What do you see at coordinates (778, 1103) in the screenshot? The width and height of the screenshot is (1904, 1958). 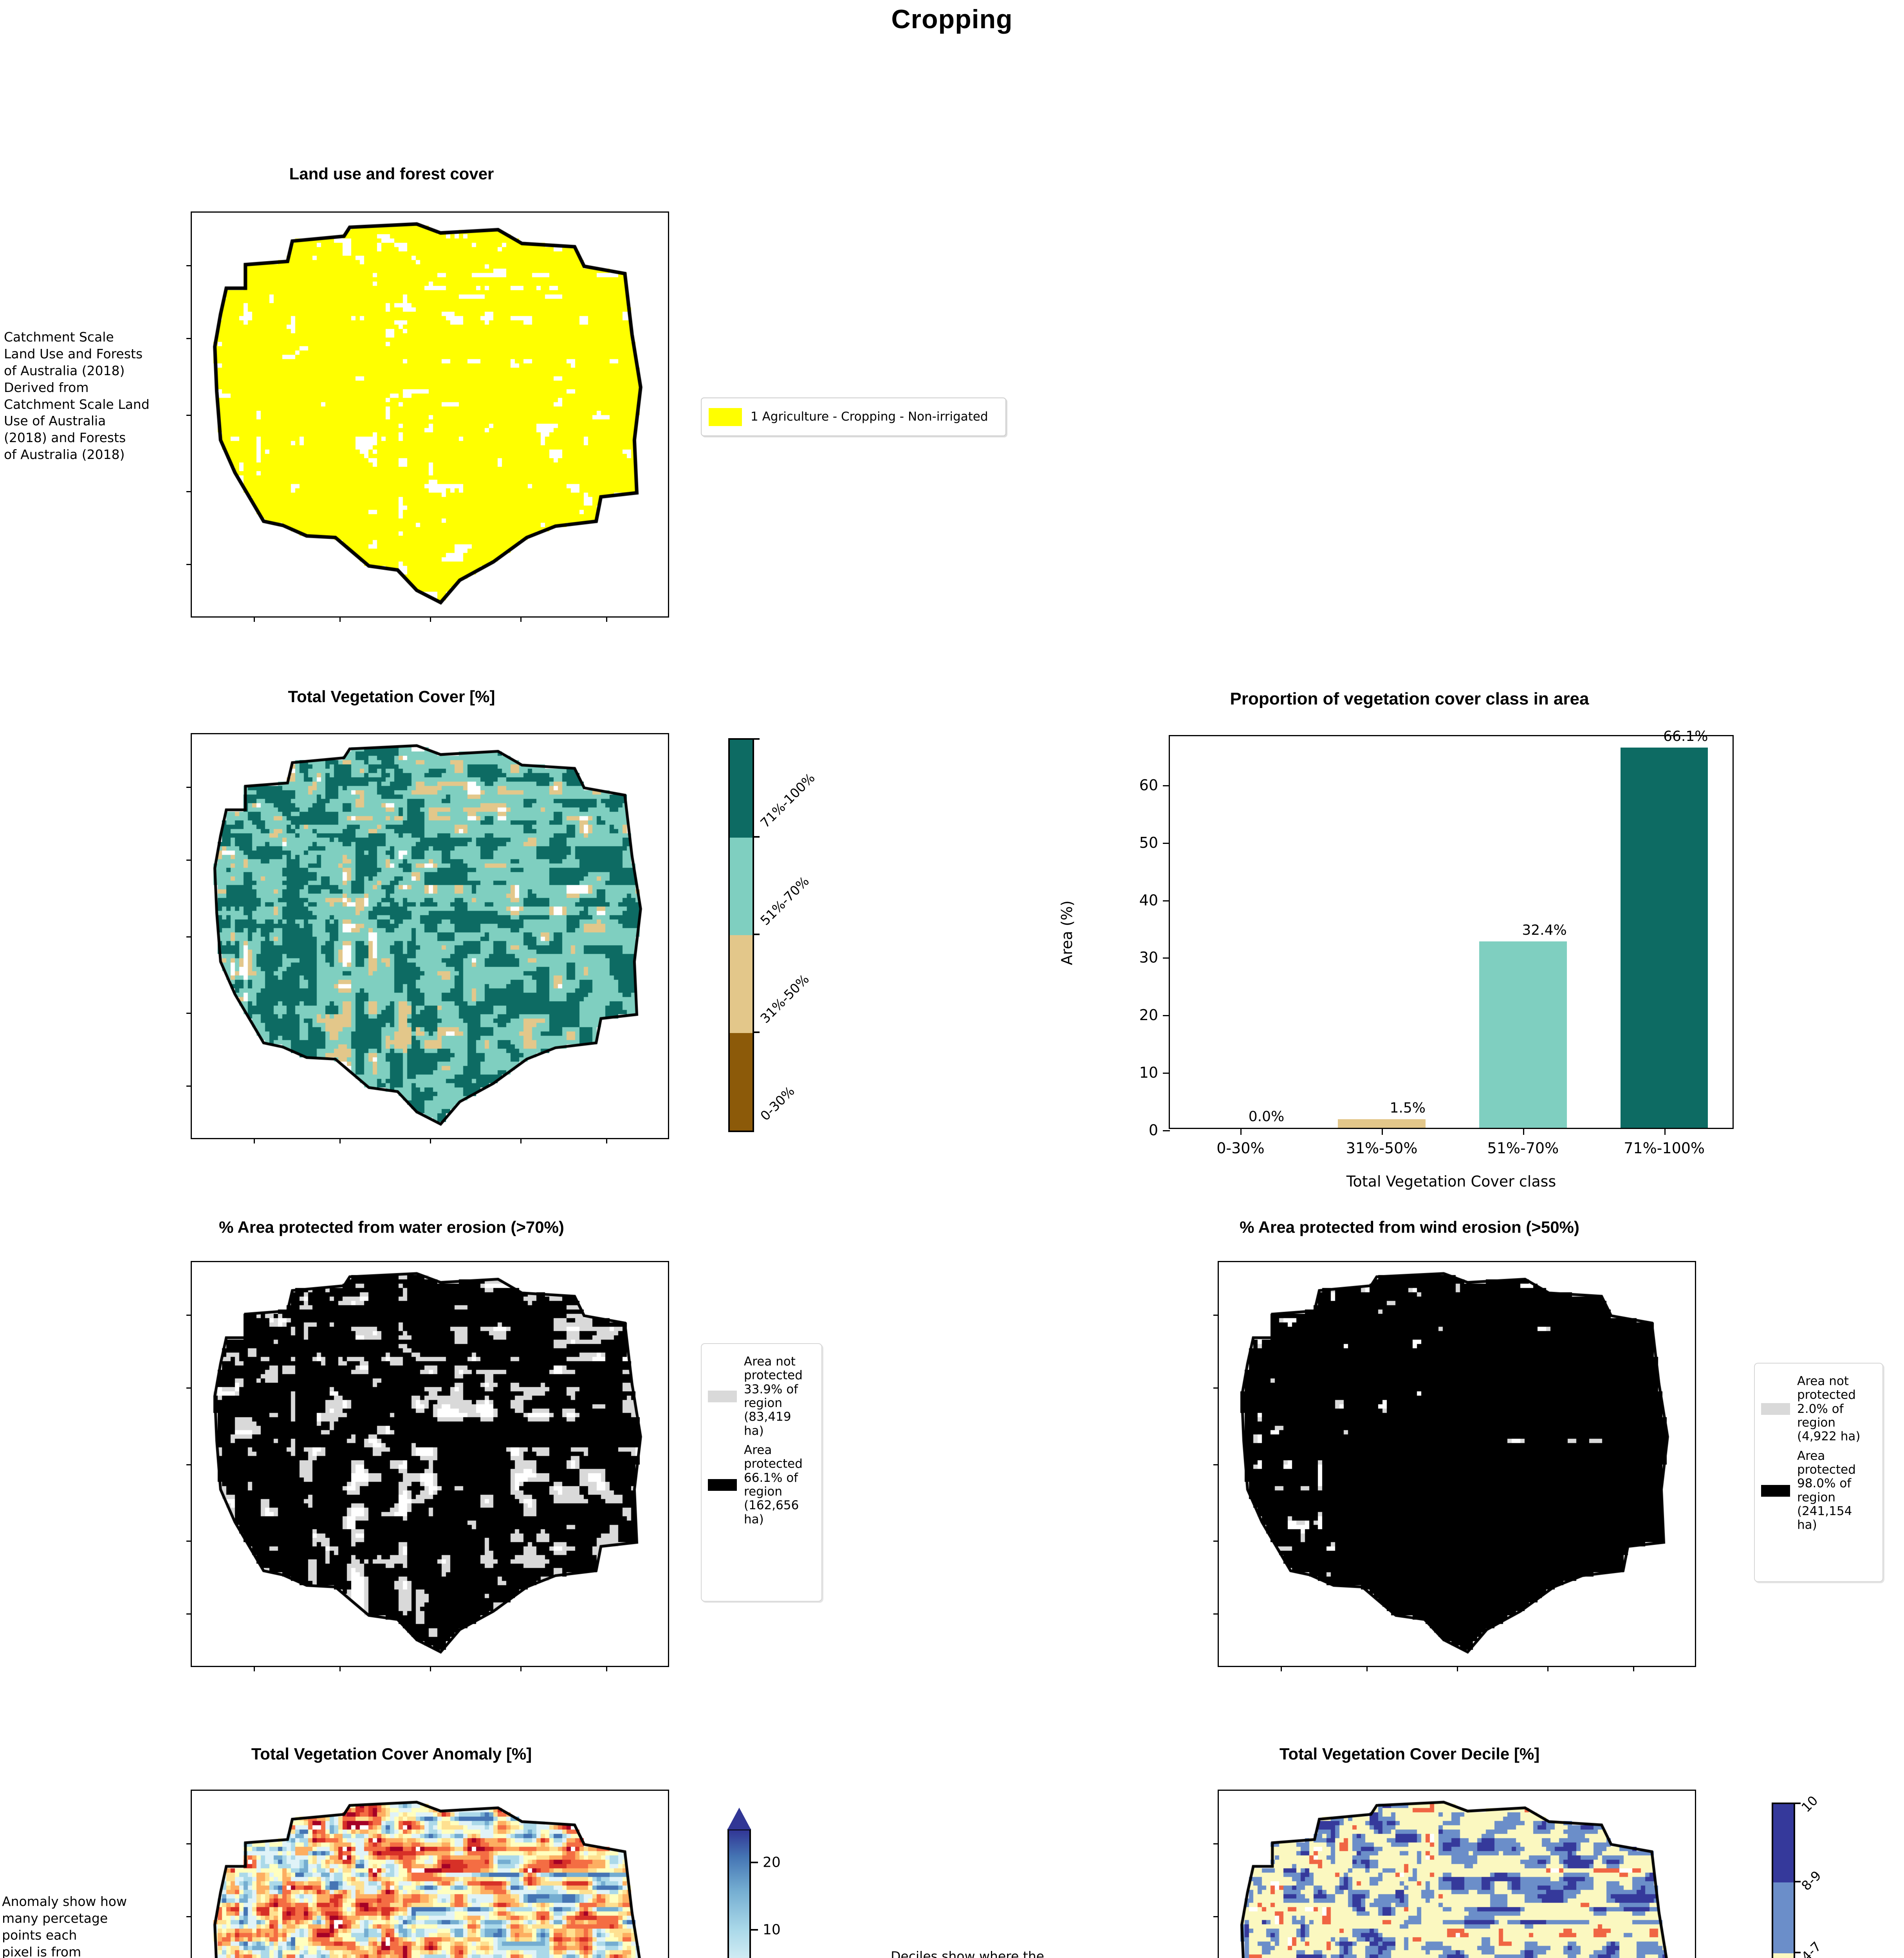 I see `vegcover-colorbar-label-0: 0-30%` at bounding box center [778, 1103].